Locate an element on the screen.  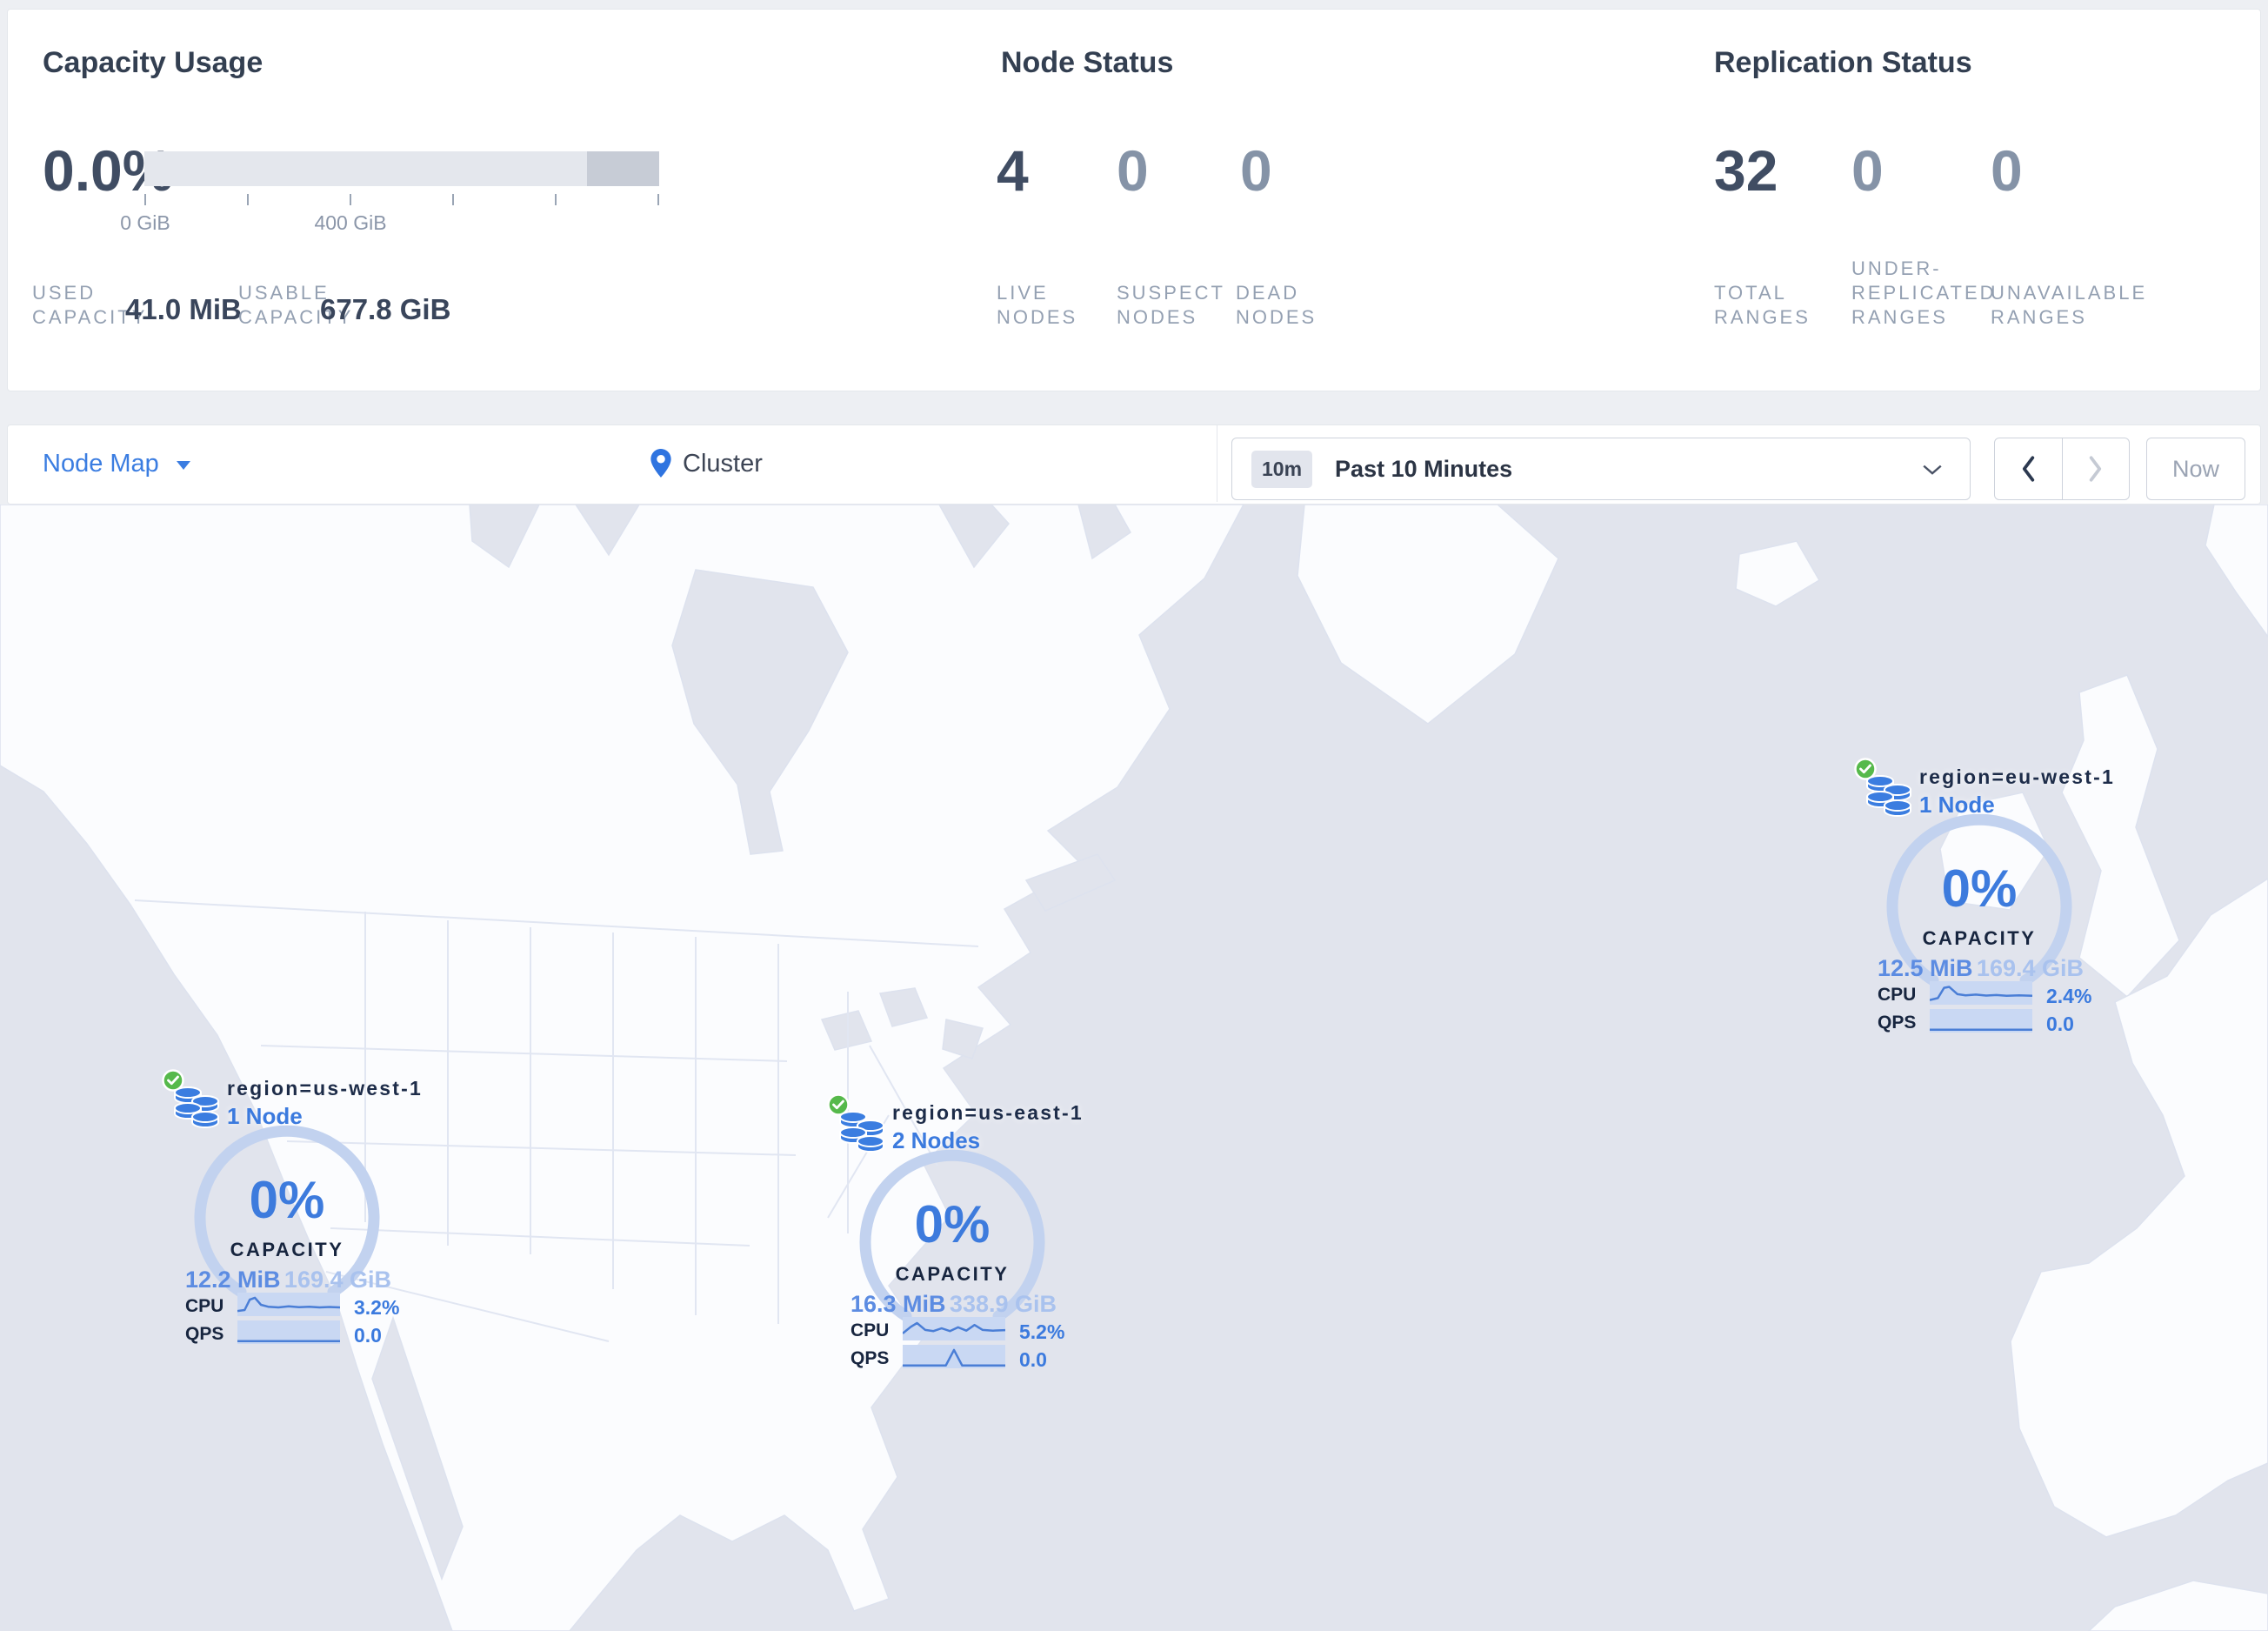
suspect-nodes-label-line2: NODES is located at coordinates (1157, 317).